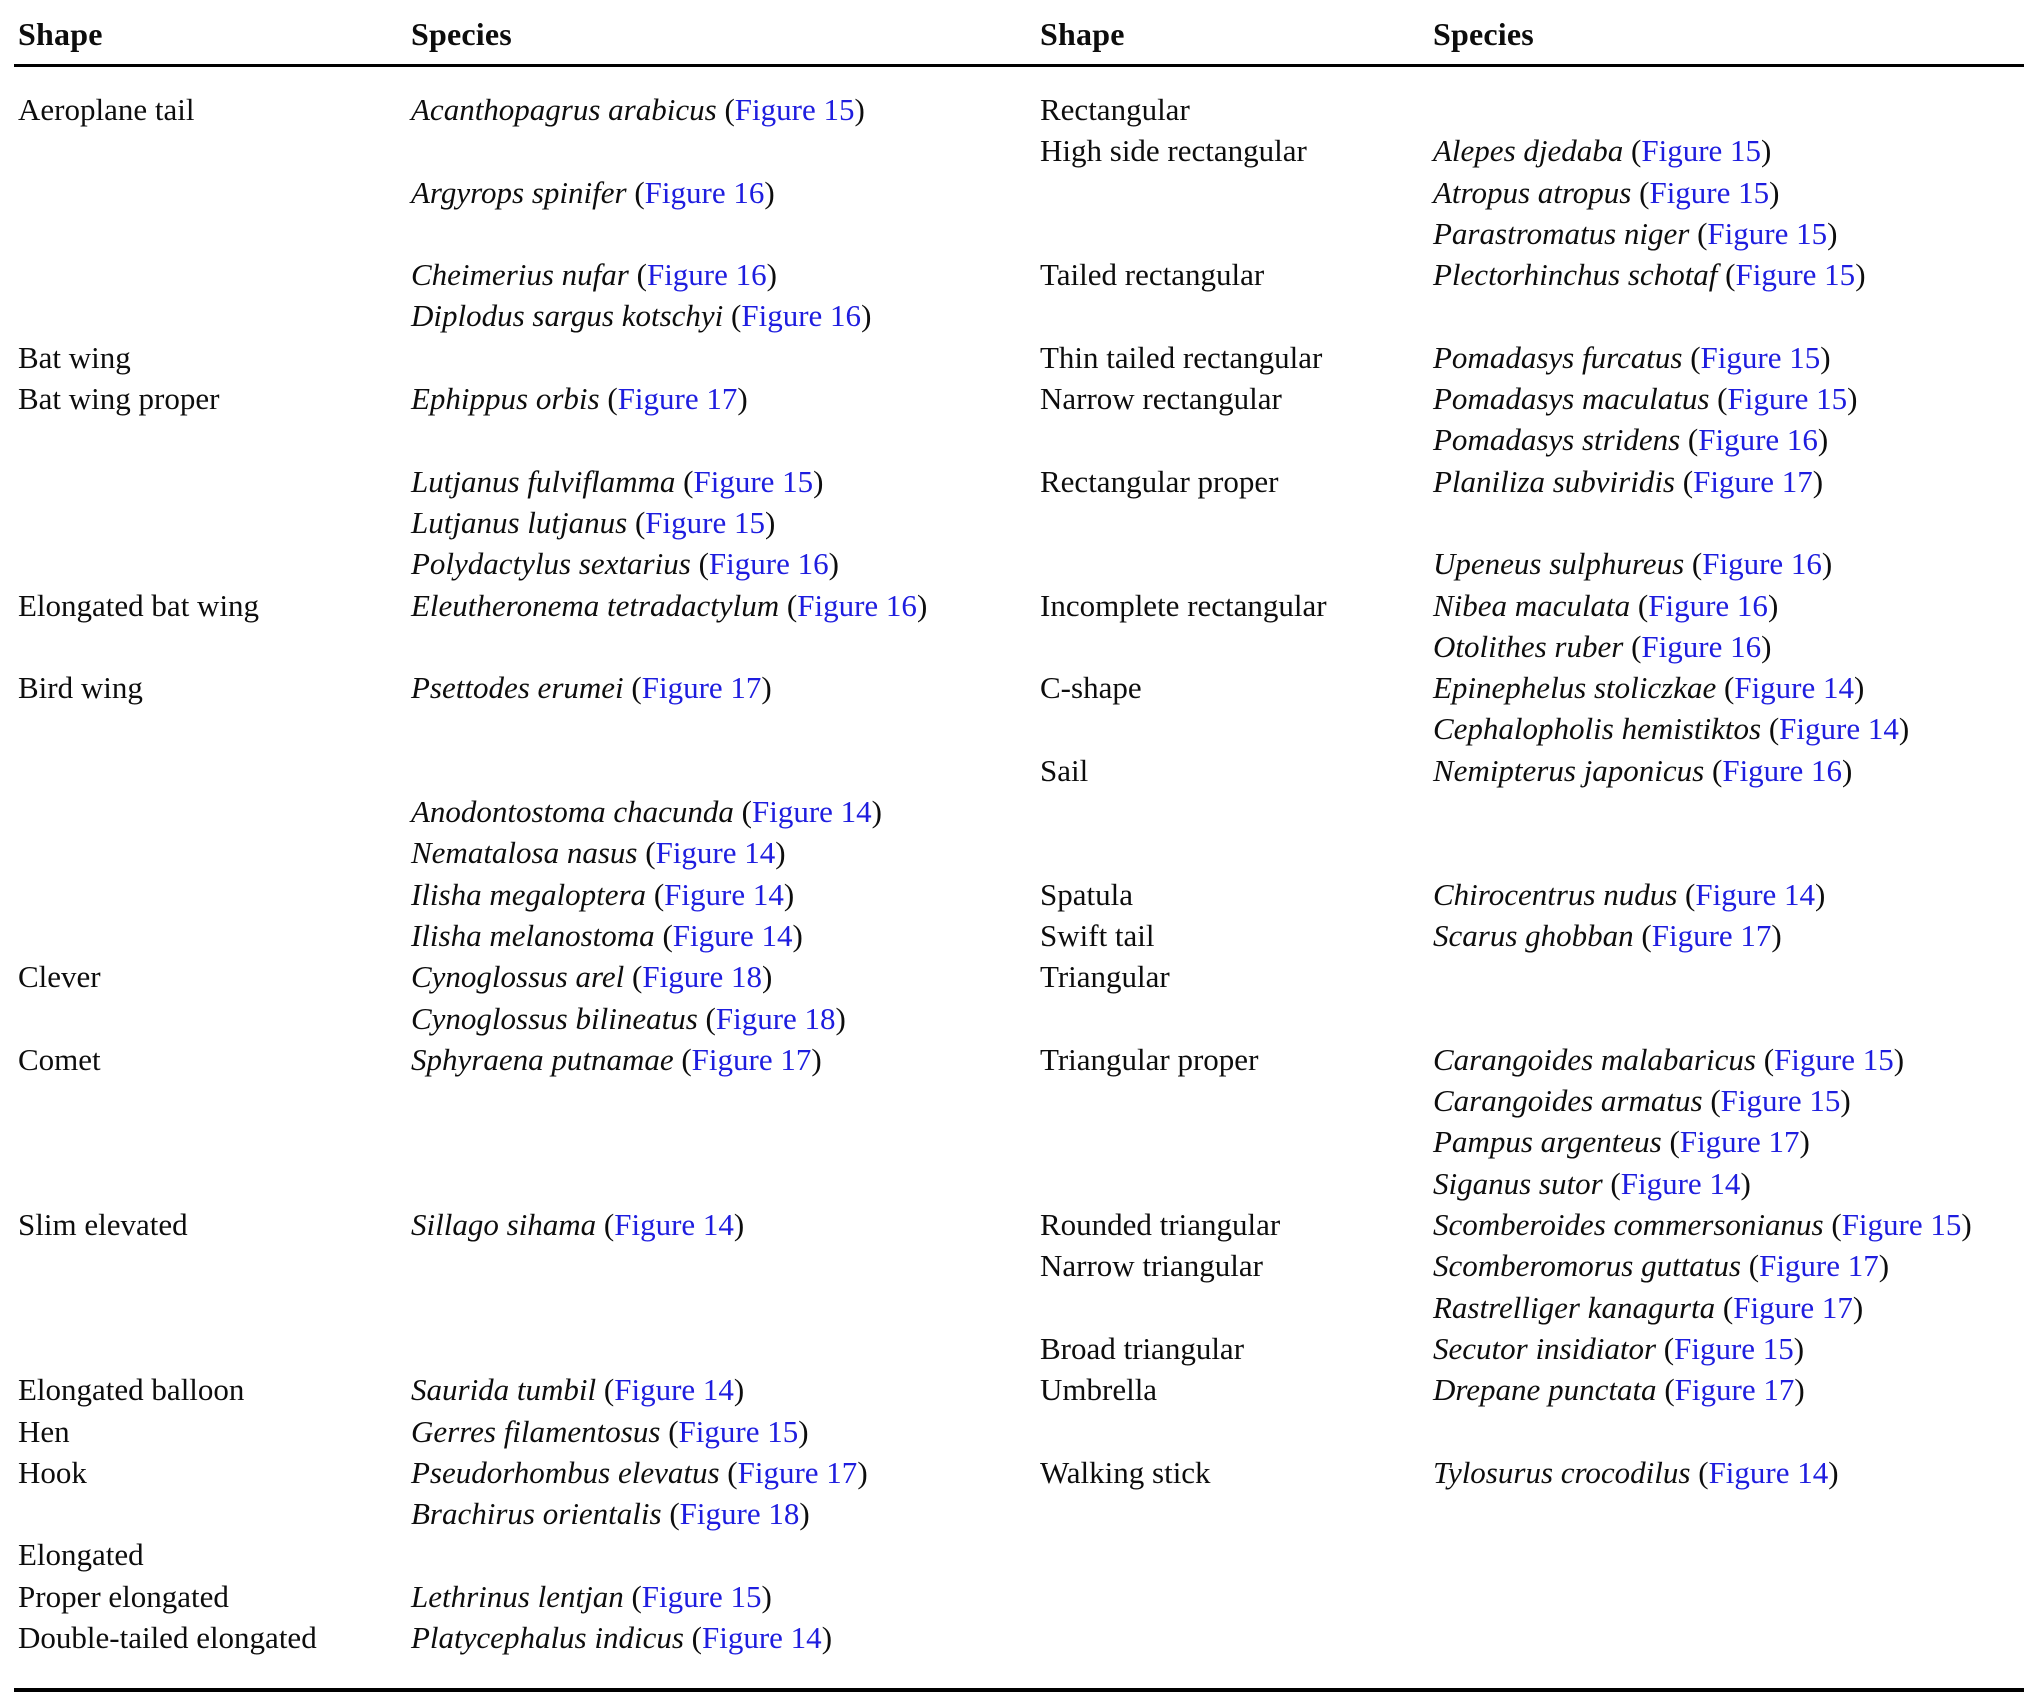 This screenshot has width=2038, height=1692. I want to click on table-row: () Cephalopholis hemistiktos (Figure 14), so click(1021, 728).